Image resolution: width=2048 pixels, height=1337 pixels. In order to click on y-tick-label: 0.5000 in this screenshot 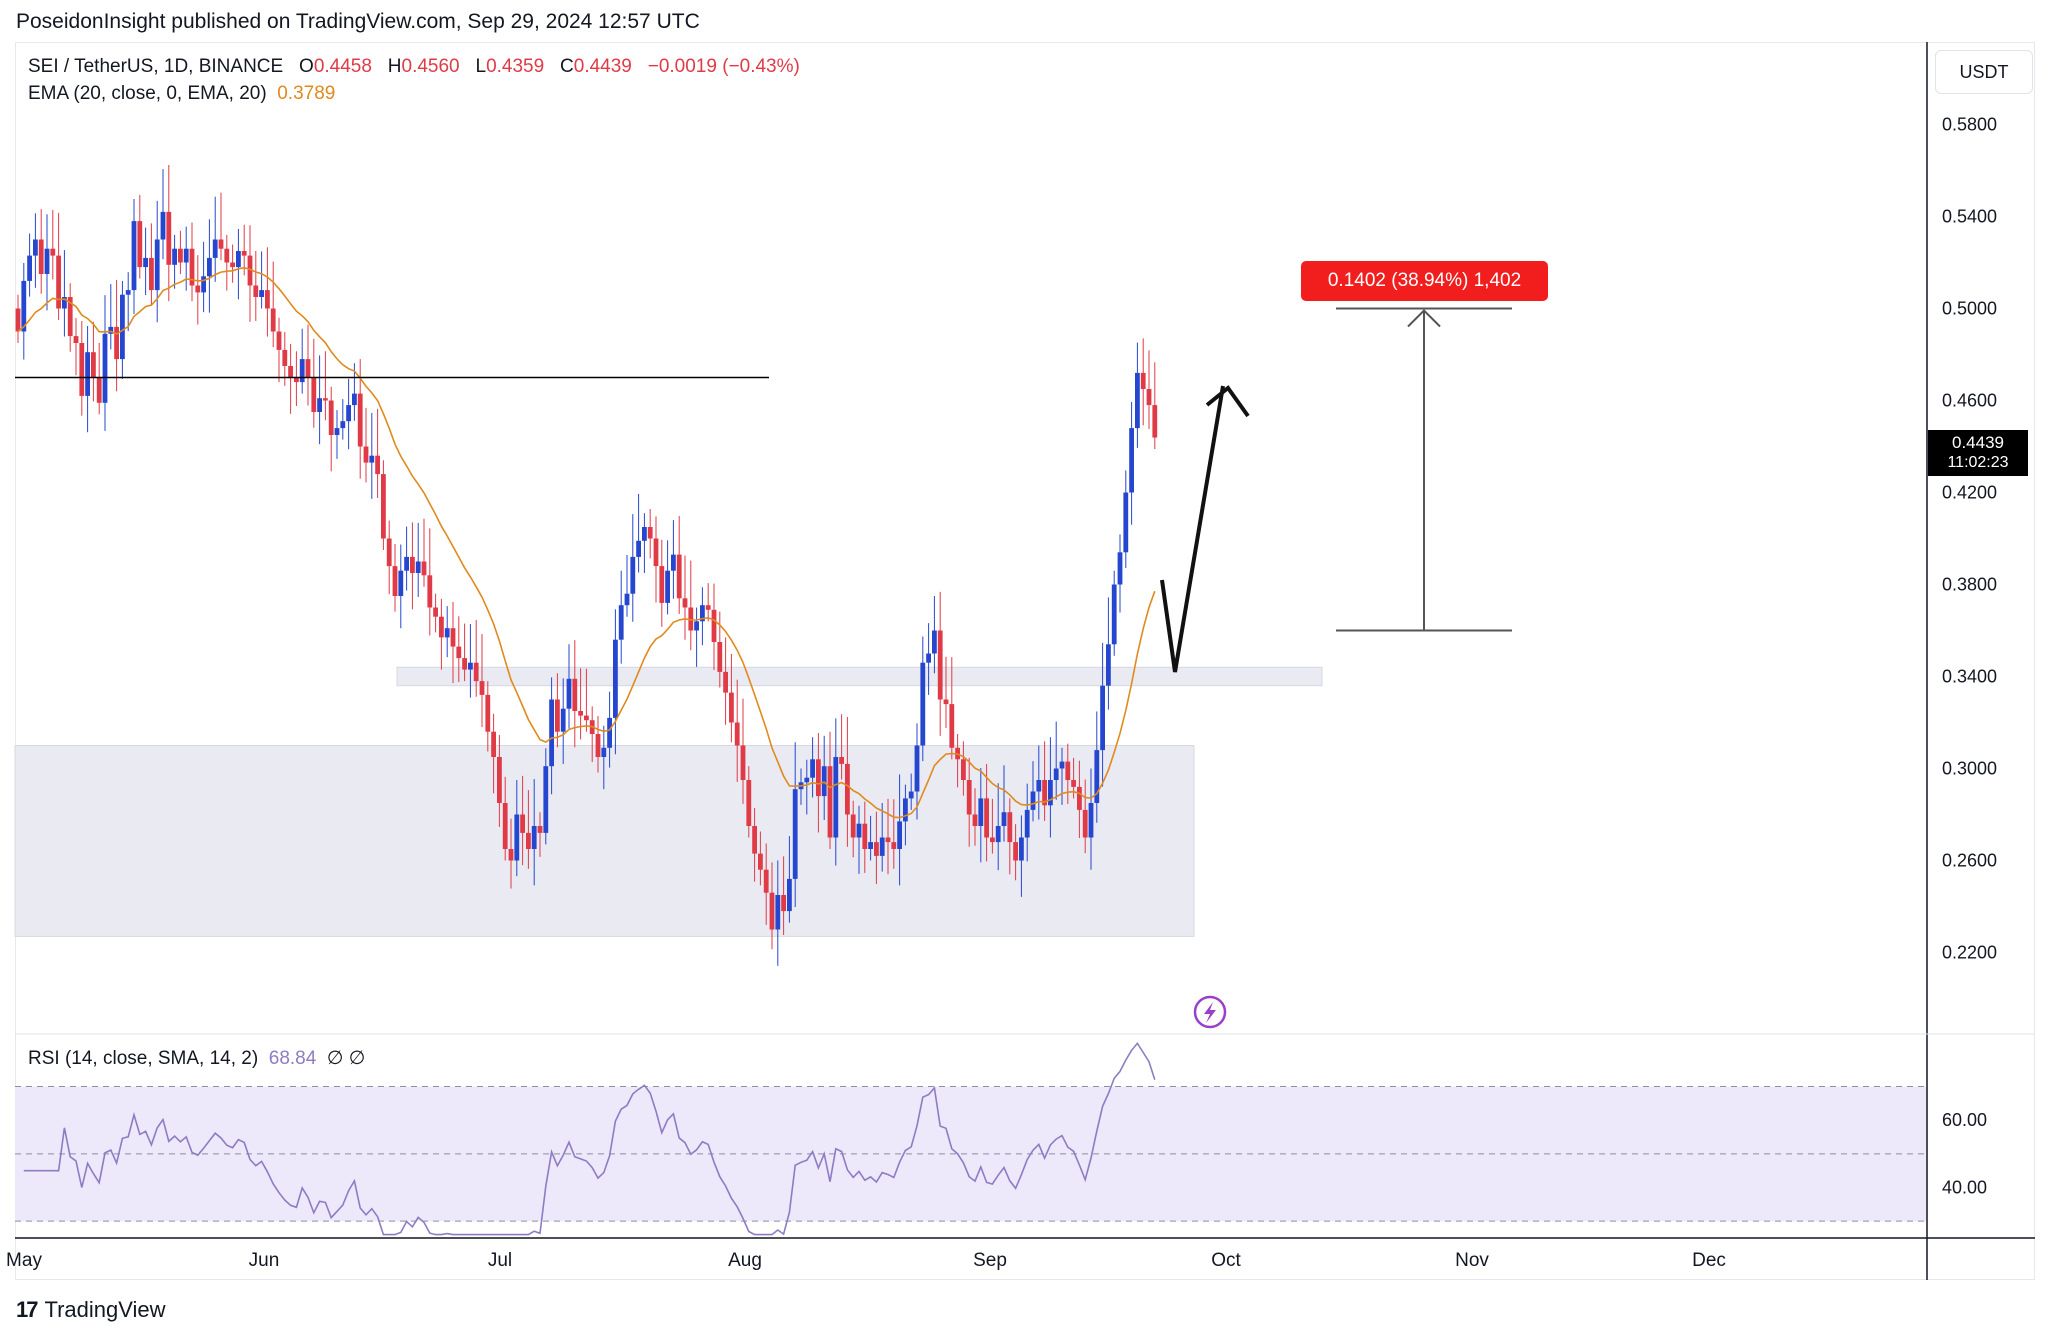, I will do `click(1969, 309)`.